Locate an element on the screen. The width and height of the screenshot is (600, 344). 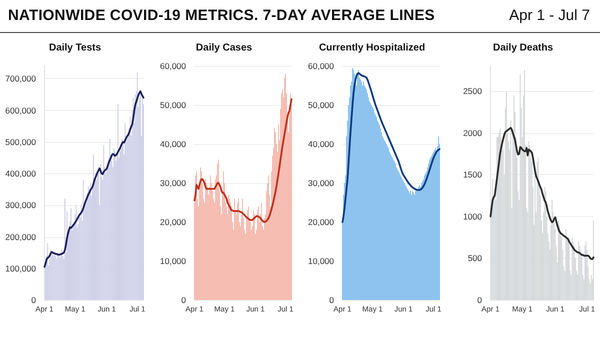
y-tick-label: 300,000 is located at coordinates (20, 205).